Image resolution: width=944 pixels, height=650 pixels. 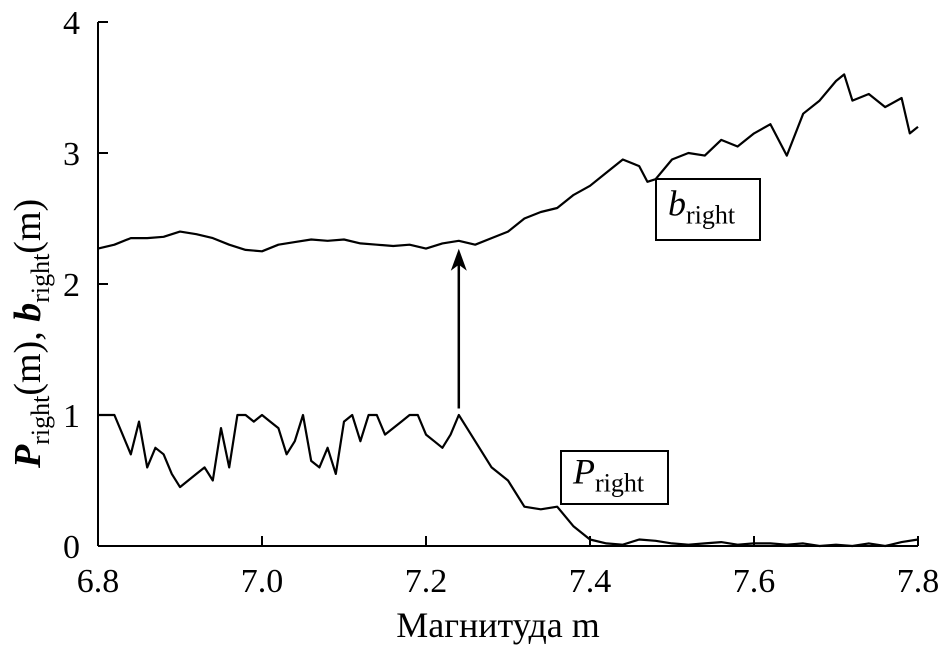 I want to click on p-right-label-sub: right, so click(x=620, y=483).